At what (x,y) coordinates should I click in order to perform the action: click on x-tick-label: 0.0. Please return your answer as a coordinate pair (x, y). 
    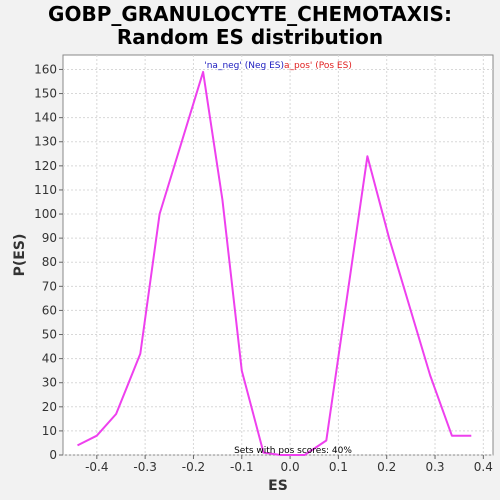
    Looking at the image, I should click on (290, 467).